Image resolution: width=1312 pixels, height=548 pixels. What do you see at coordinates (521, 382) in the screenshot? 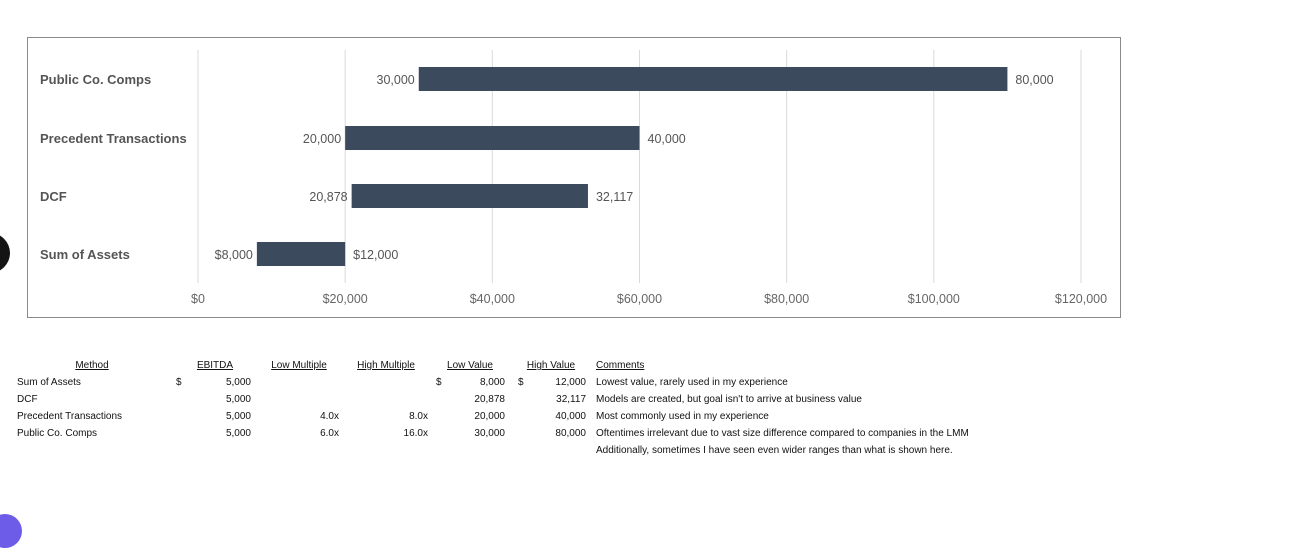
I see `row-high-value-currency: $` at bounding box center [521, 382].